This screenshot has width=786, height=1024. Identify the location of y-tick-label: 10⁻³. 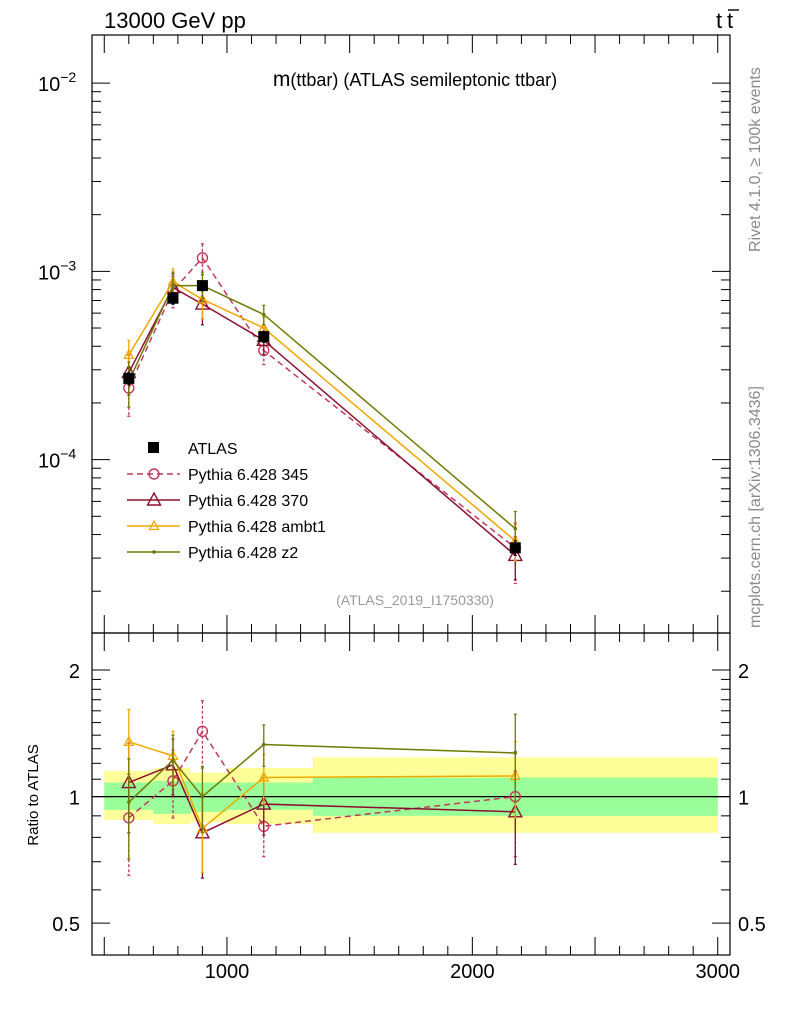
(57, 270).